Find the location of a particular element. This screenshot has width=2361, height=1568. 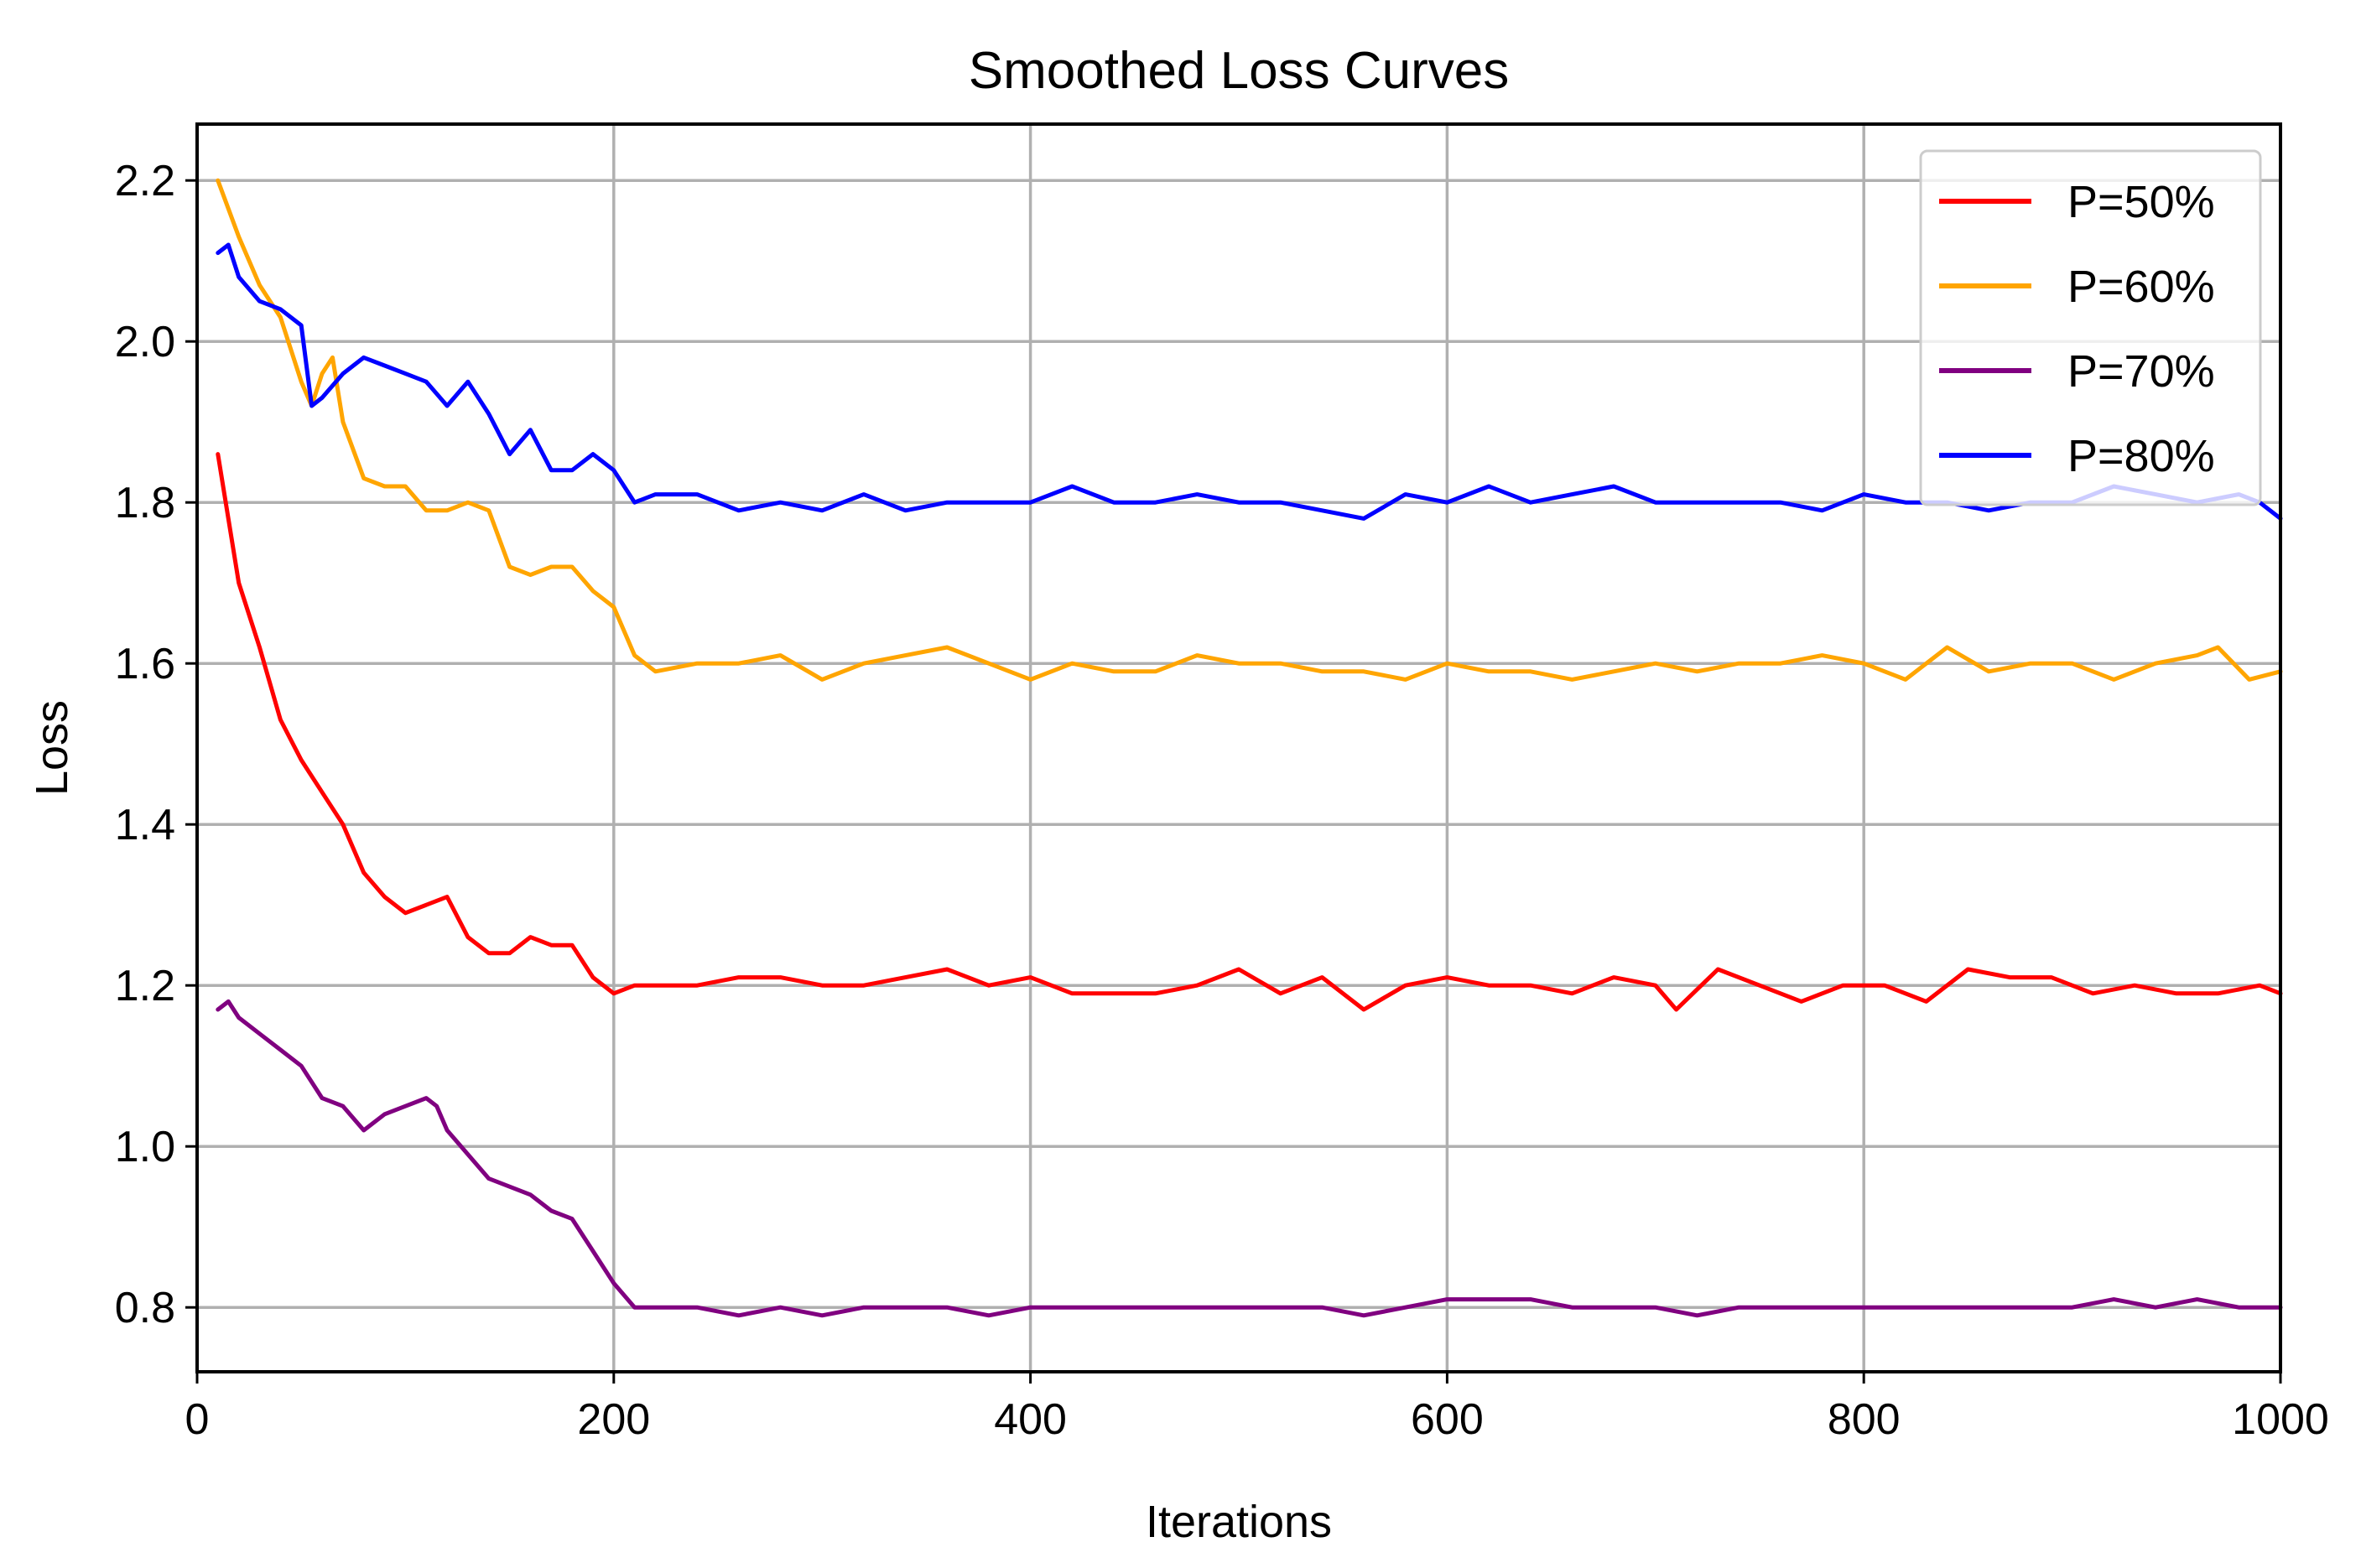

x-tick-label: 0 is located at coordinates (198, 1419).